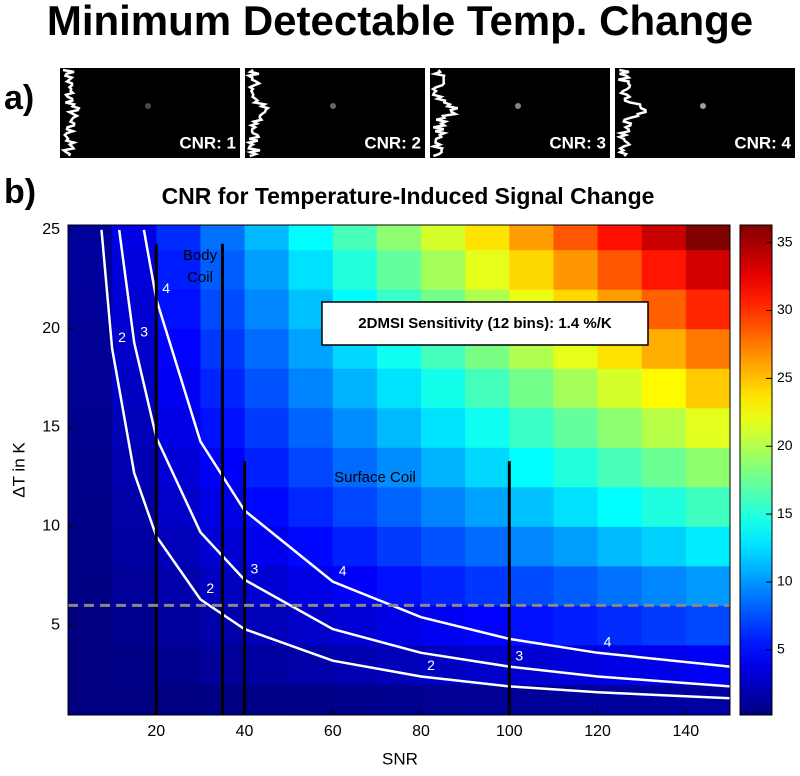 This screenshot has width=800, height=776. What do you see at coordinates (51, 328) in the screenshot?
I see `y-tick-label: 20` at bounding box center [51, 328].